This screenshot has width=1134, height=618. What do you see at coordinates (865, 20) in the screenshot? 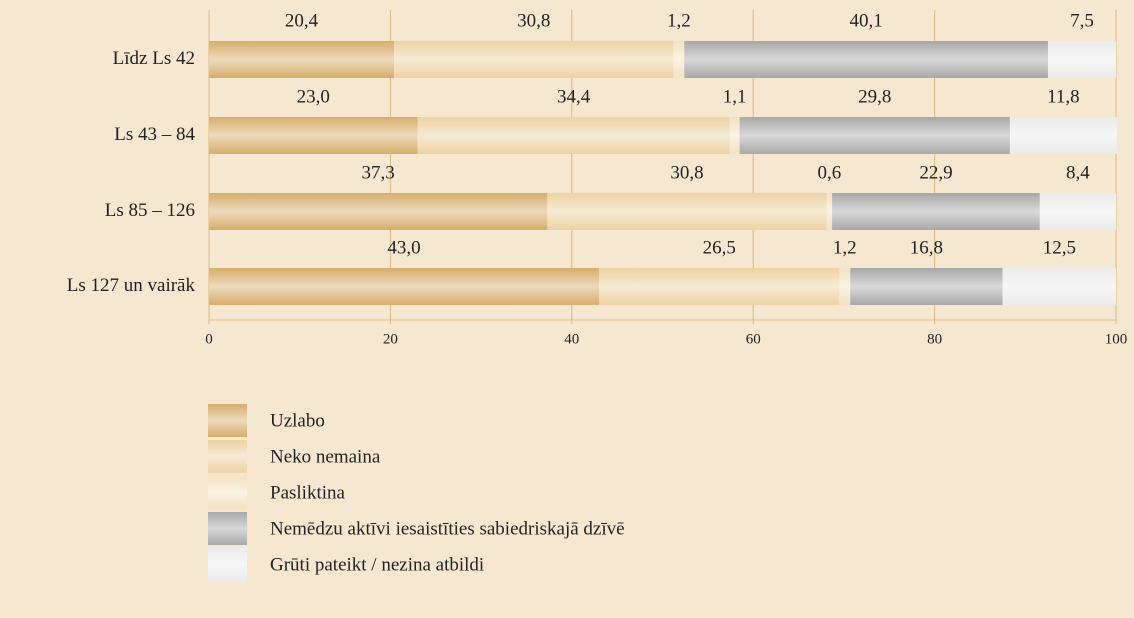
I see `value-label: 40,1` at bounding box center [865, 20].